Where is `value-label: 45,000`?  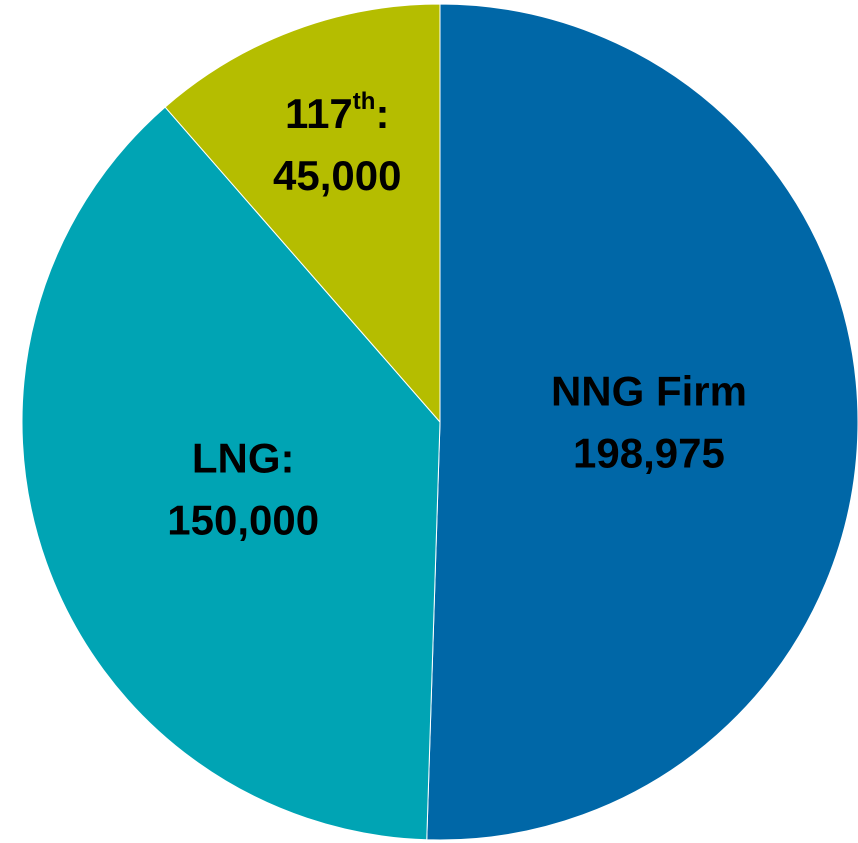 value-label: 45,000 is located at coordinates (337, 175).